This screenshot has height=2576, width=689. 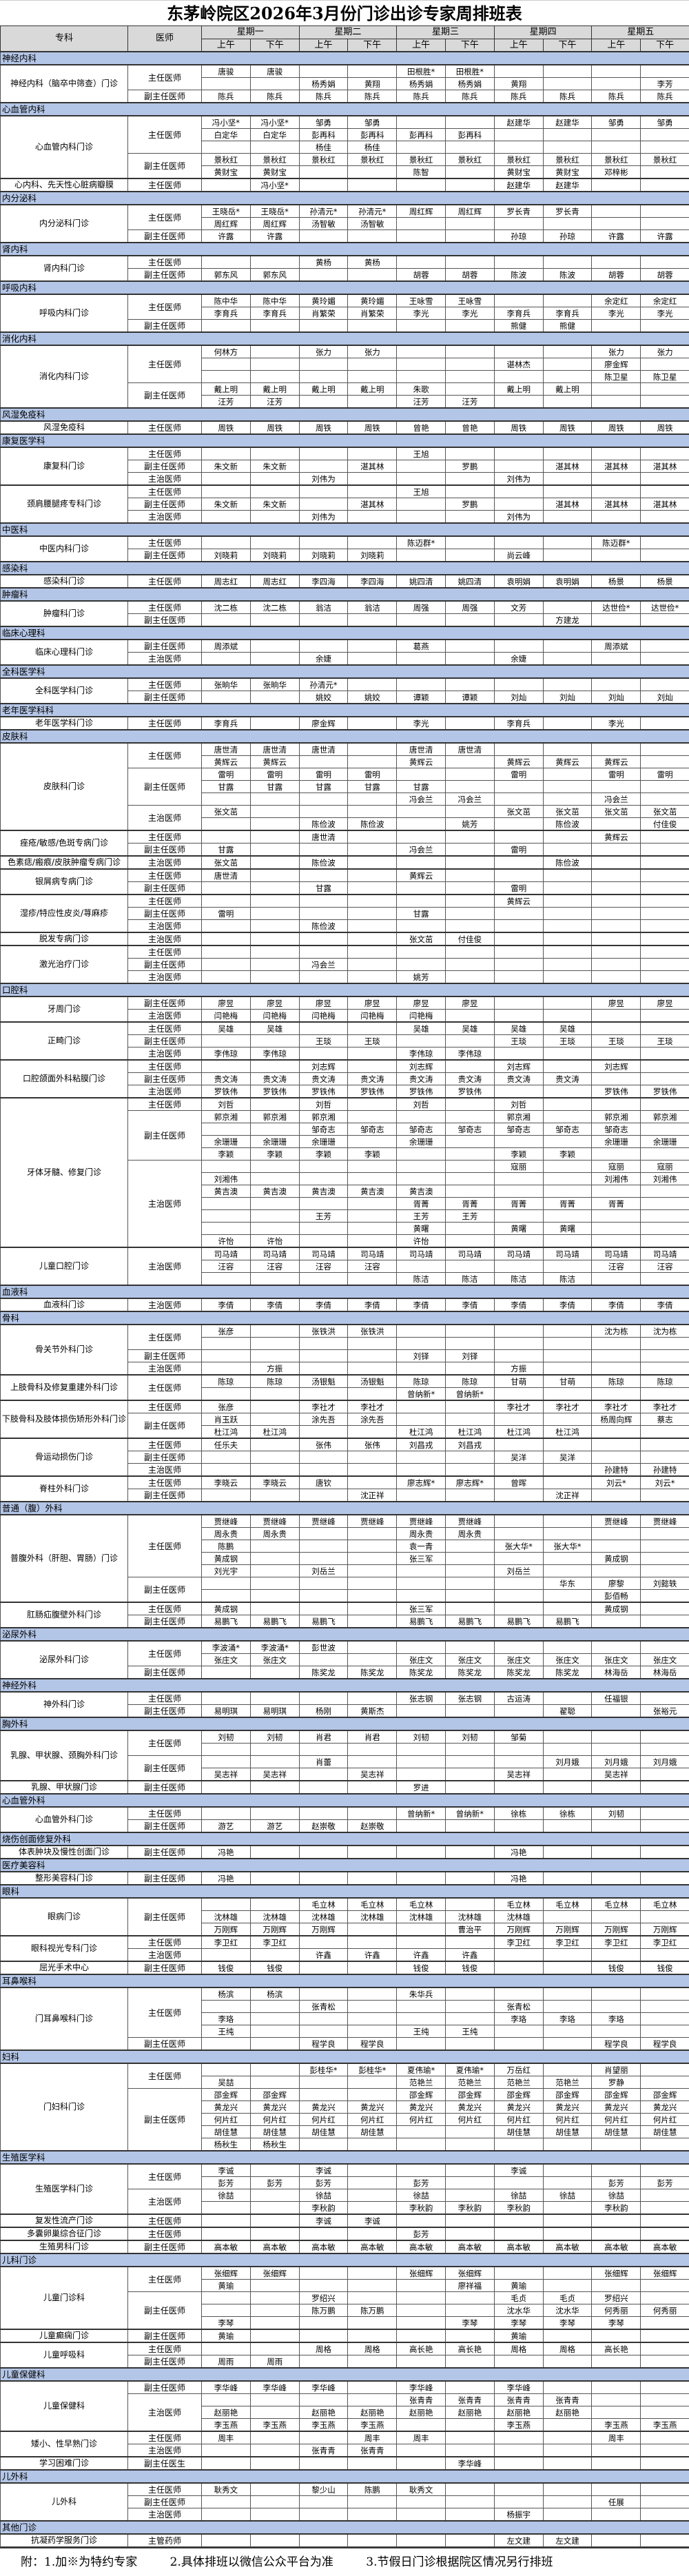 What do you see at coordinates (665, 1179) in the screenshot?
I see `schedule-cell: 刘湘伟` at bounding box center [665, 1179].